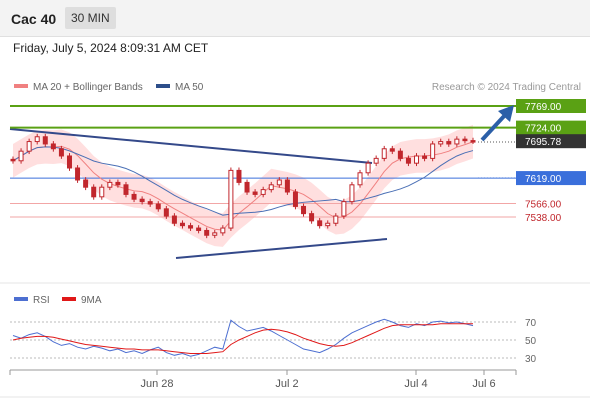 This screenshot has height=400, width=590. What do you see at coordinates (543, 107) in the screenshot?
I see `level-label-resistance: 7769.00` at bounding box center [543, 107].